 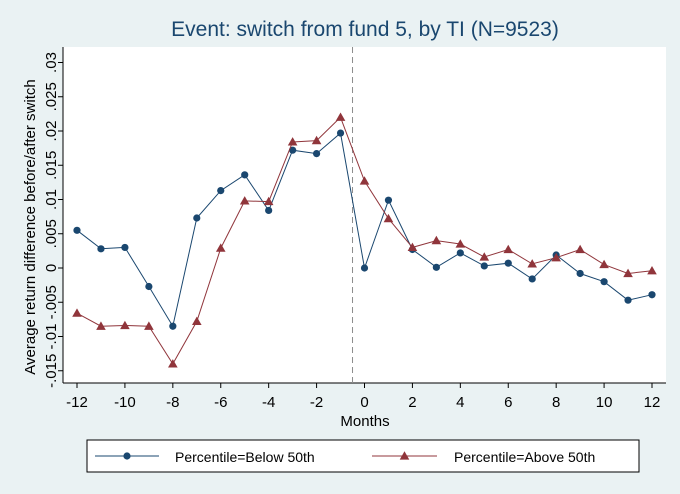 I want to click on x-tick-label: 0, so click(x=364, y=402).